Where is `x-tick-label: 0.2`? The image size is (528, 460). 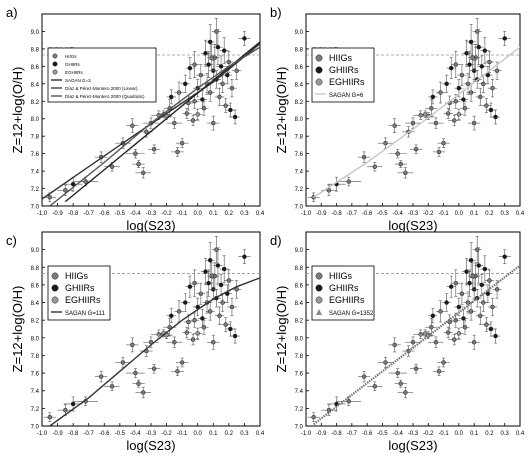
x-tick-label: 0.2 is located at coordinates (229, 434).